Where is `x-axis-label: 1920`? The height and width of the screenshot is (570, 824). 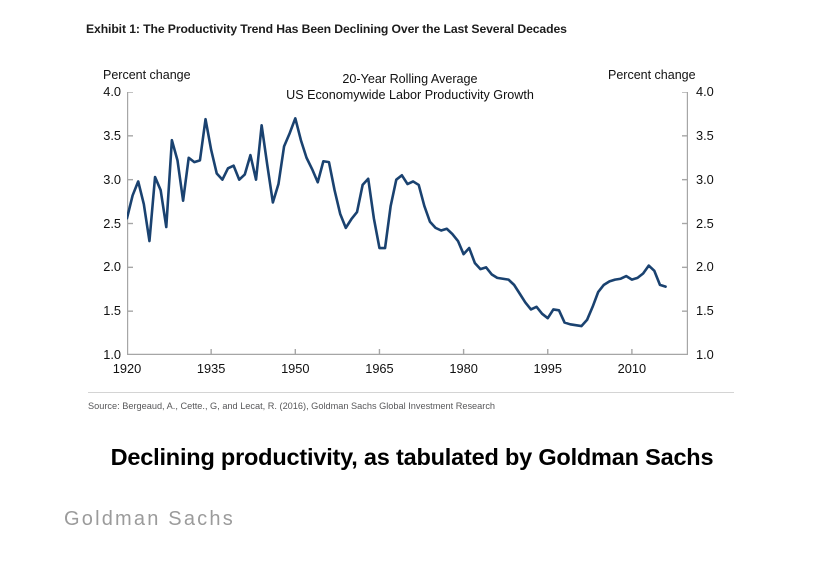
x-axis-label: 1920 is located at coordinates (127, 368).